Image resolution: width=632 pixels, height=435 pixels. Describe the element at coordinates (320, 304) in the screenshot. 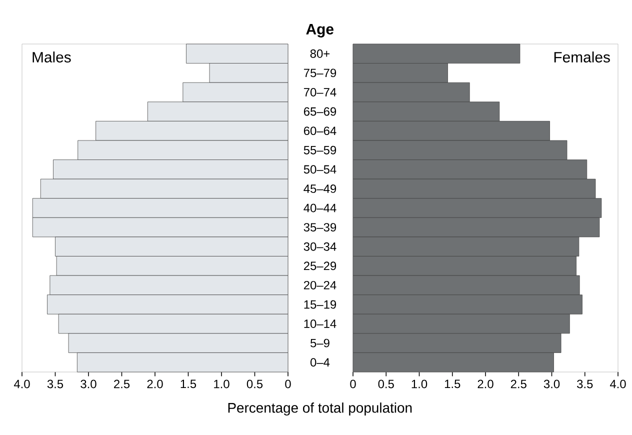

I see `y-tick-label: 15–19` at that location.